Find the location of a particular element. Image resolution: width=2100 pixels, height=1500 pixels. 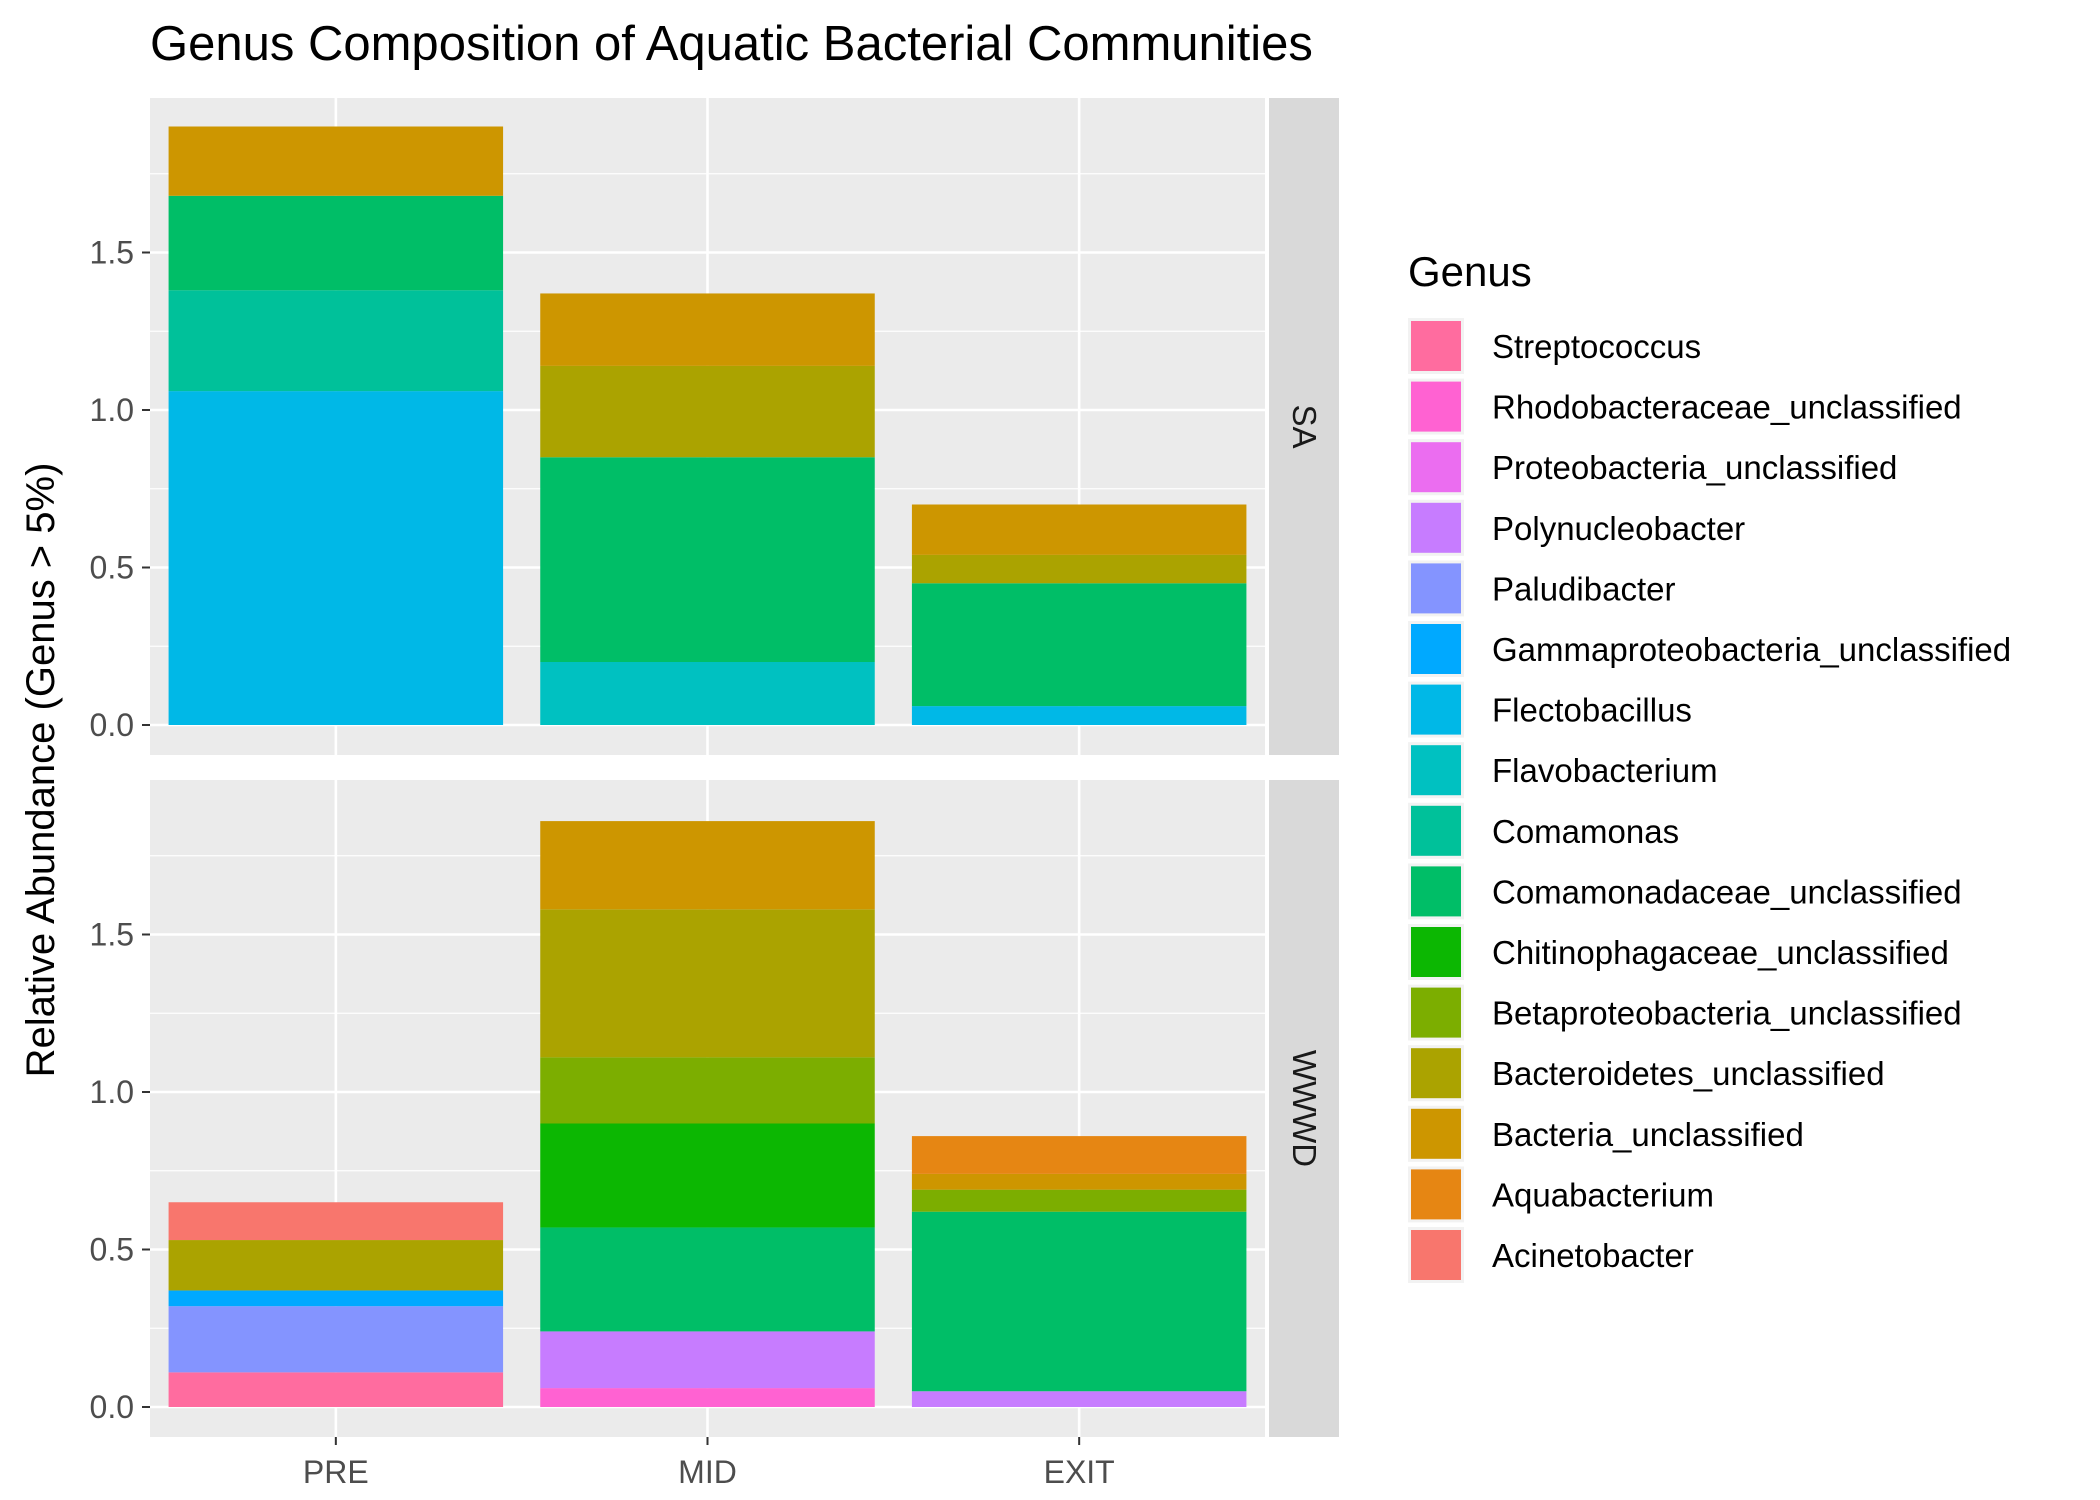

bar-segment-wwwd-exit-polynucleobacter is located at coordinates (1079, 1399).